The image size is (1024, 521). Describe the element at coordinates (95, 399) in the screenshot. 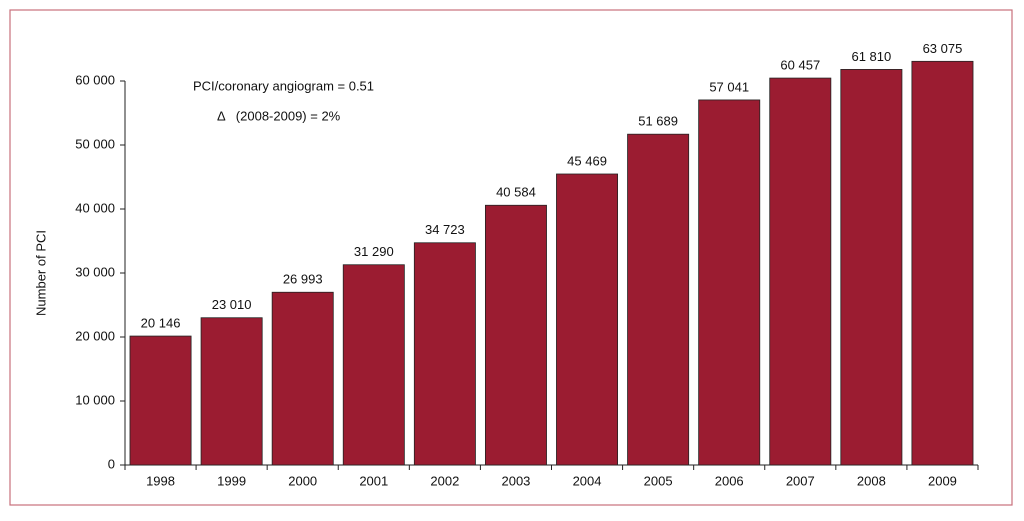

I see `y-tick-label: 10 000` at that location.